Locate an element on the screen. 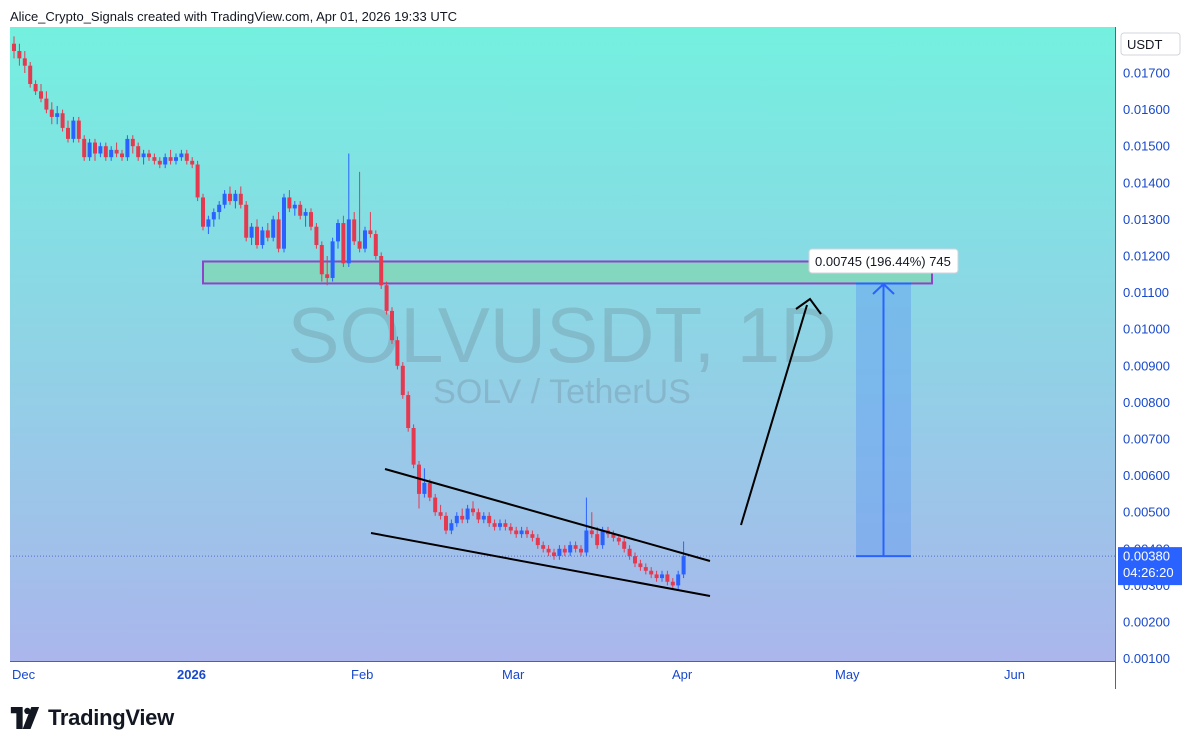 This screenshot has width=1200, height=747. price-tick-label: 0.01200 is located at coordinates (1146, 256).